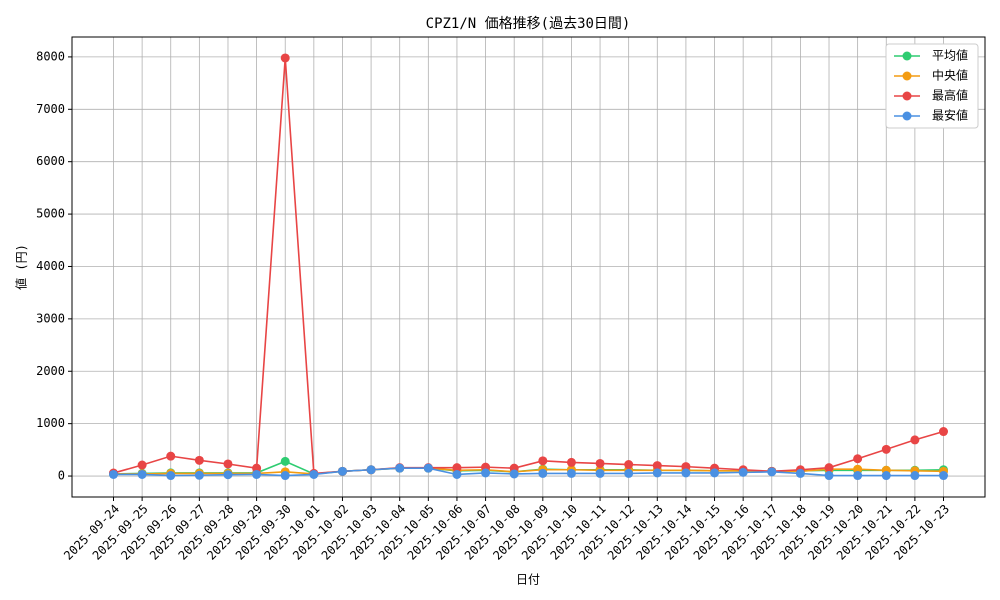 Image resolution: width=1000 pixels, height=600 pixels. I want to click on legend-label: 最高値, so click(950, 95).